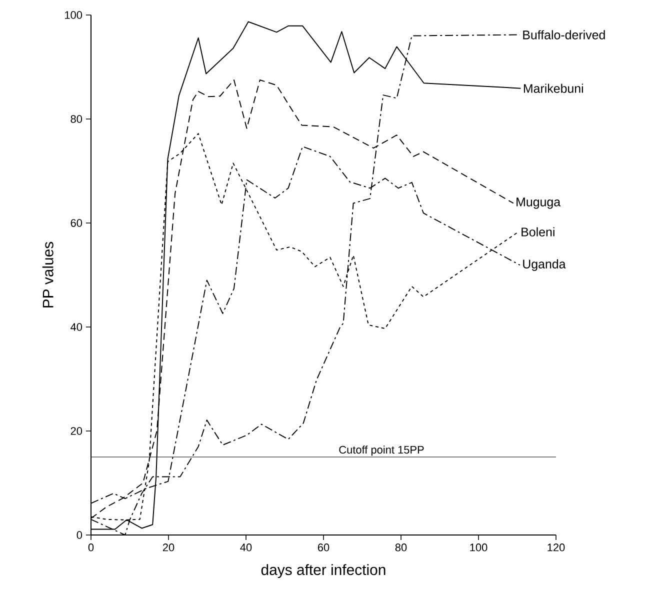 This screenshot has width=658, height=602. Describe the element at coordinates (401, 548) in the screenshot. I see `x-tick-label: 80` at that location.